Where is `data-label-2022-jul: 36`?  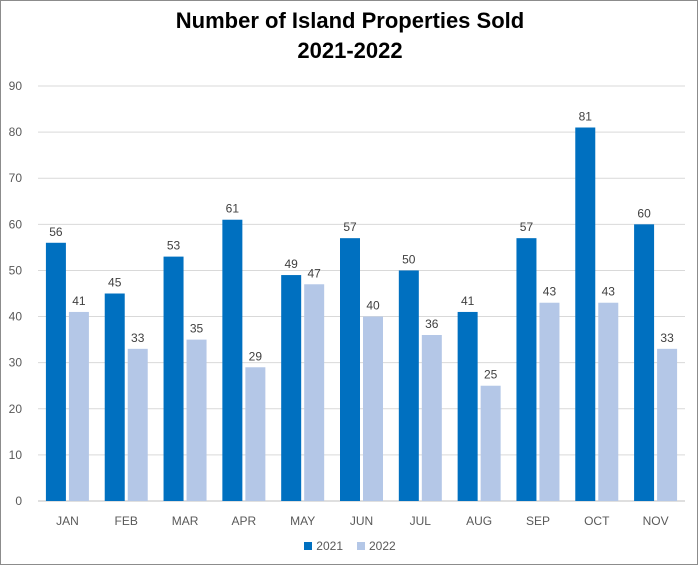
data-label-2022-jul: 36 is located at coordinates (432, 324).